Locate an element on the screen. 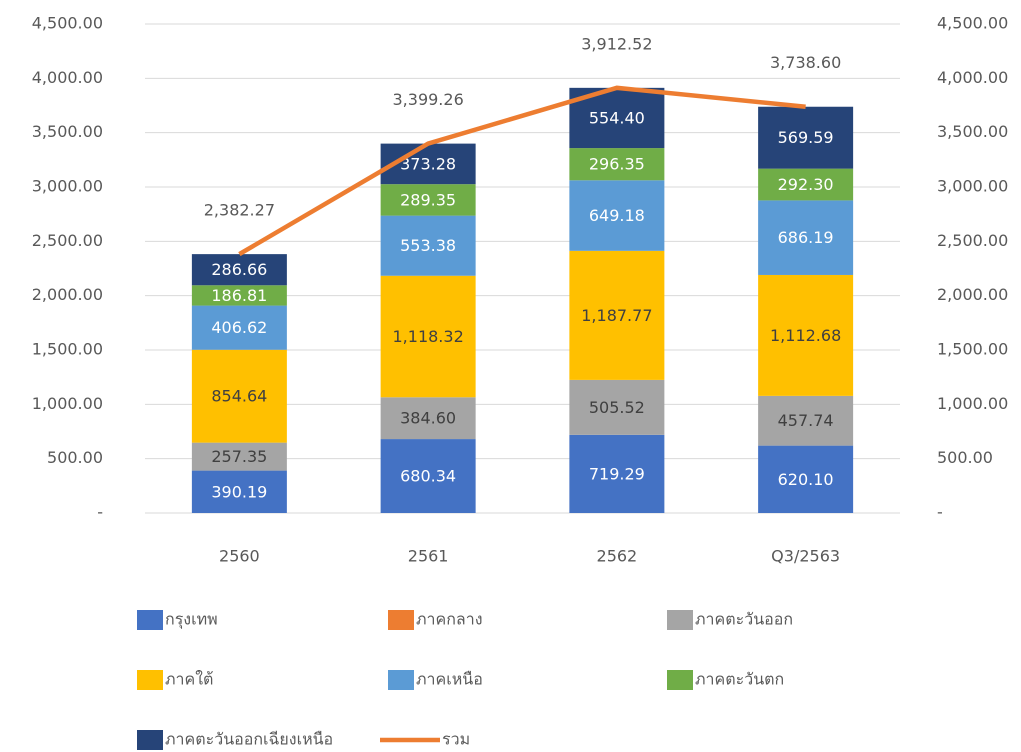 This screenshot has width=1021, height=752. data-label: 286.66 is located at coordinates (239, 269).